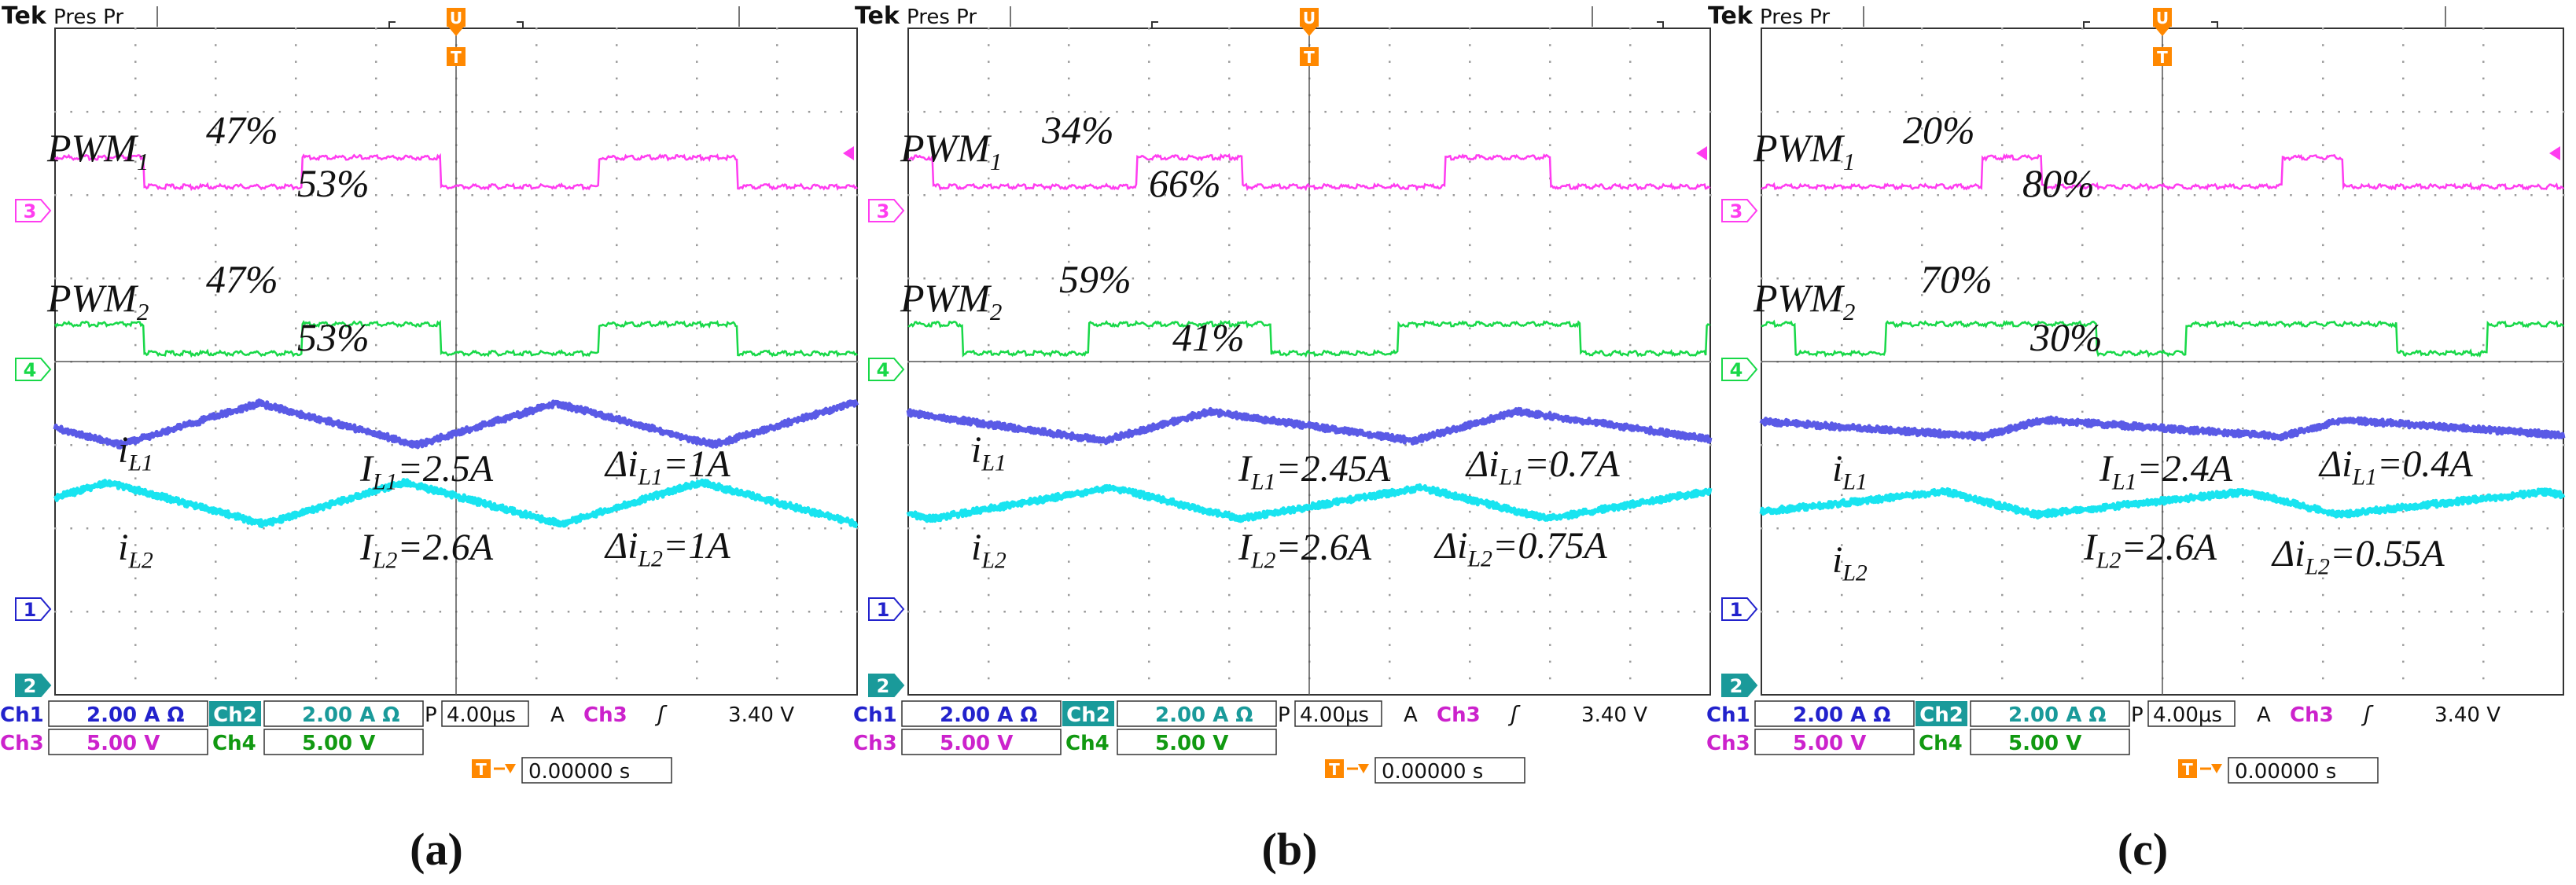  I want to click on il2-ripple-label-value: =0.55A, so click(2387, 554).